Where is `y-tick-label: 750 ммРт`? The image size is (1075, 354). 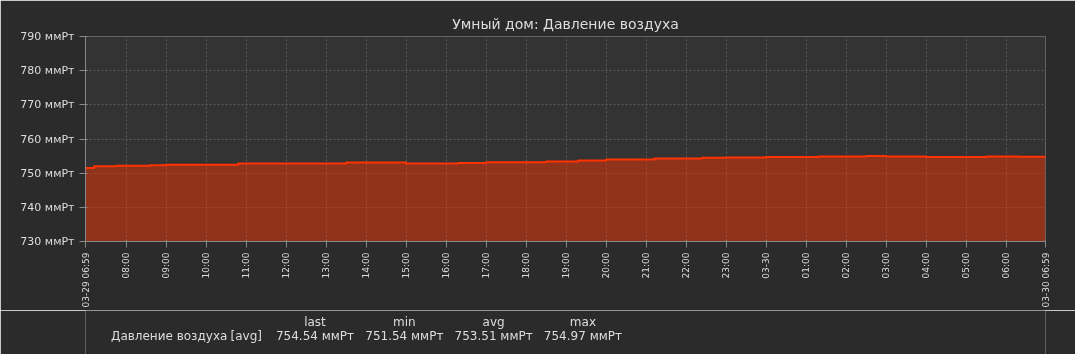
y-tick-label: 750 ммРт is located at coordinates (48, 173).